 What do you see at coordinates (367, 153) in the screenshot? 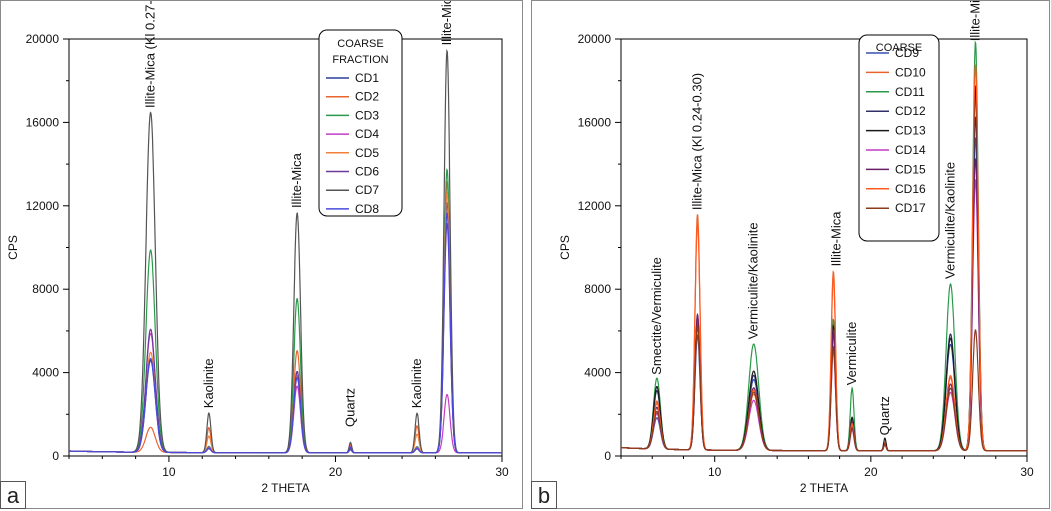
I see `legend-entry: CD5` at bounding box center [367, 153].